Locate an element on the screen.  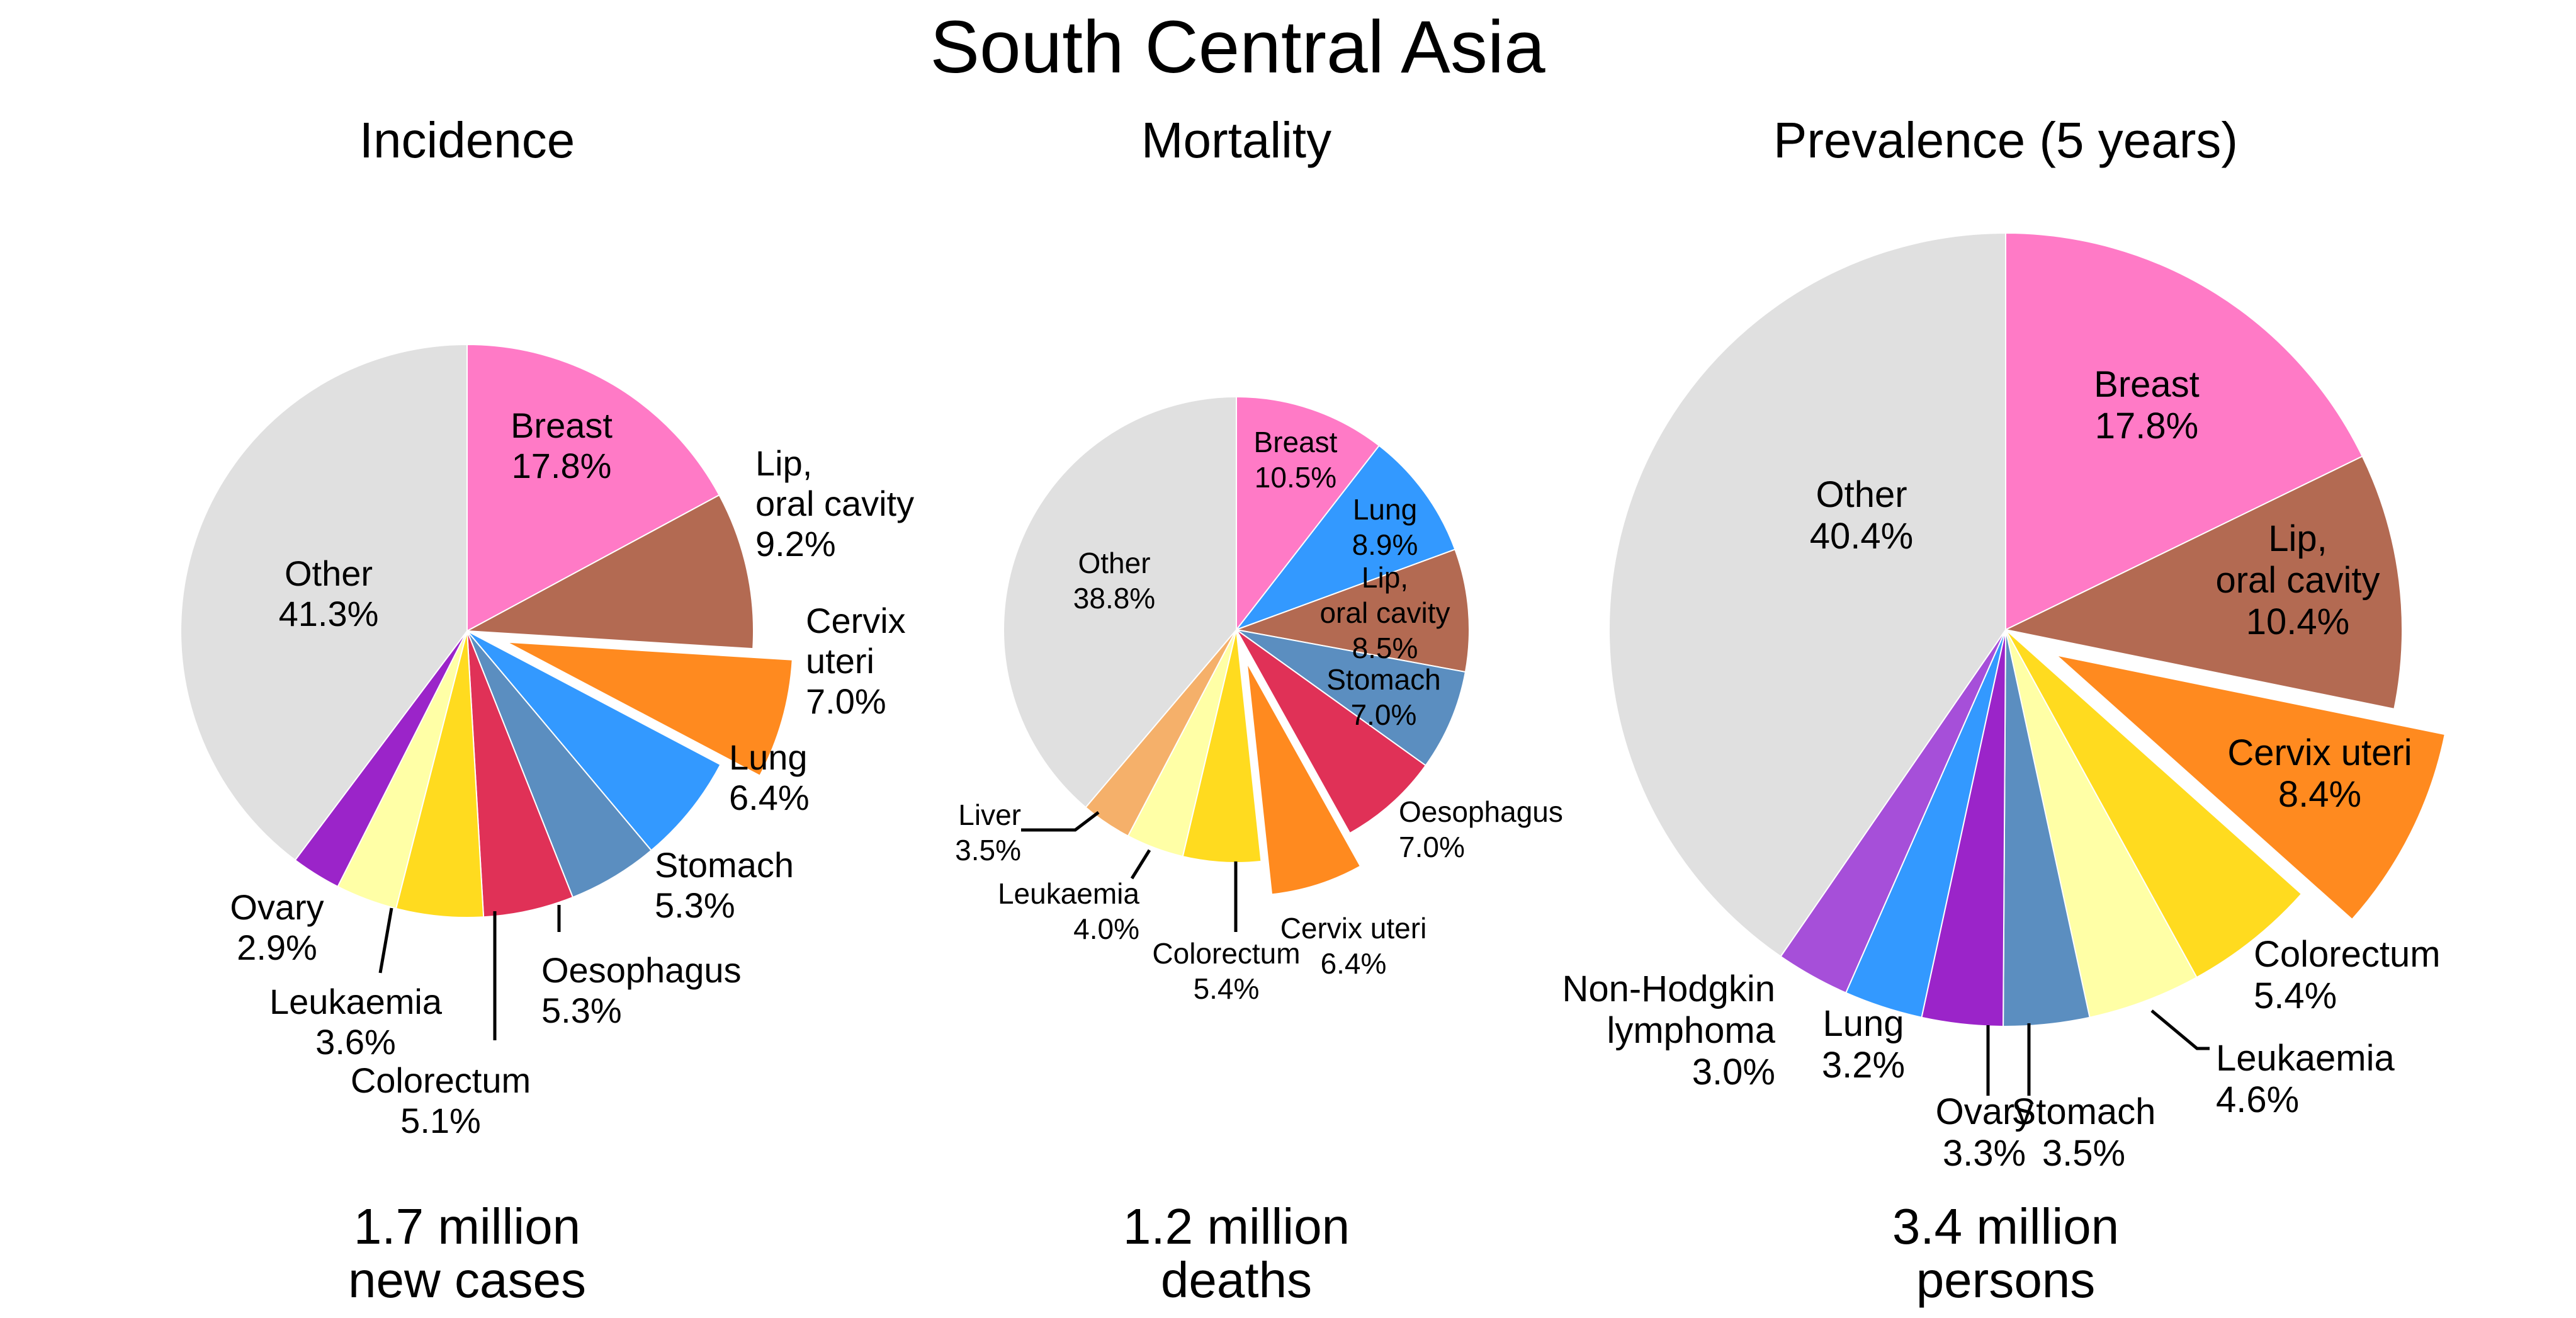
slice-label-colorectum: Colorectum 5.1% is located at coordinates (441, 1100).